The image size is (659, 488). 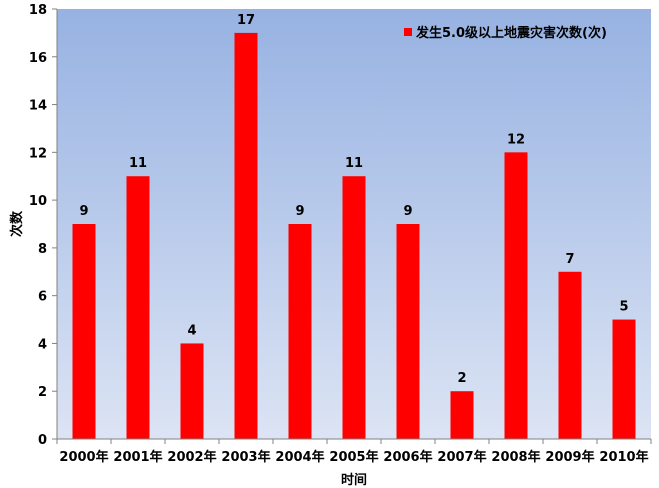 What do you see at coordinates (42, 344) in the screenshot?
I see `y-tick-label: 4` at bounding box center [42, 344].